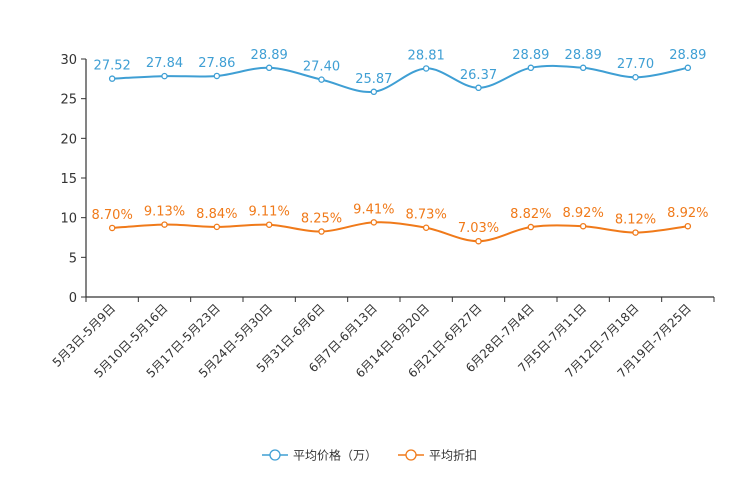 This screenshot has width=744, height=500. What do you see at coordinates (216, 214) in the screenshot?
I see `data-label-discount: 8.84%` at bounding box center [216, 214].